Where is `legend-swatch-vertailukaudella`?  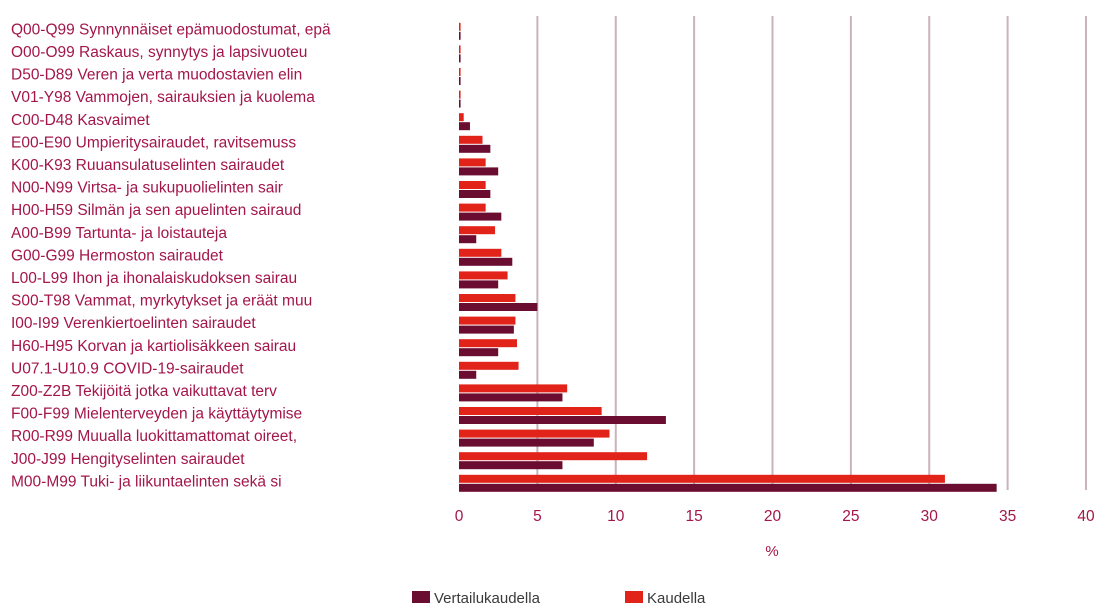
legend-swatch-vertailukaudella is located at coordinates (421, 597).